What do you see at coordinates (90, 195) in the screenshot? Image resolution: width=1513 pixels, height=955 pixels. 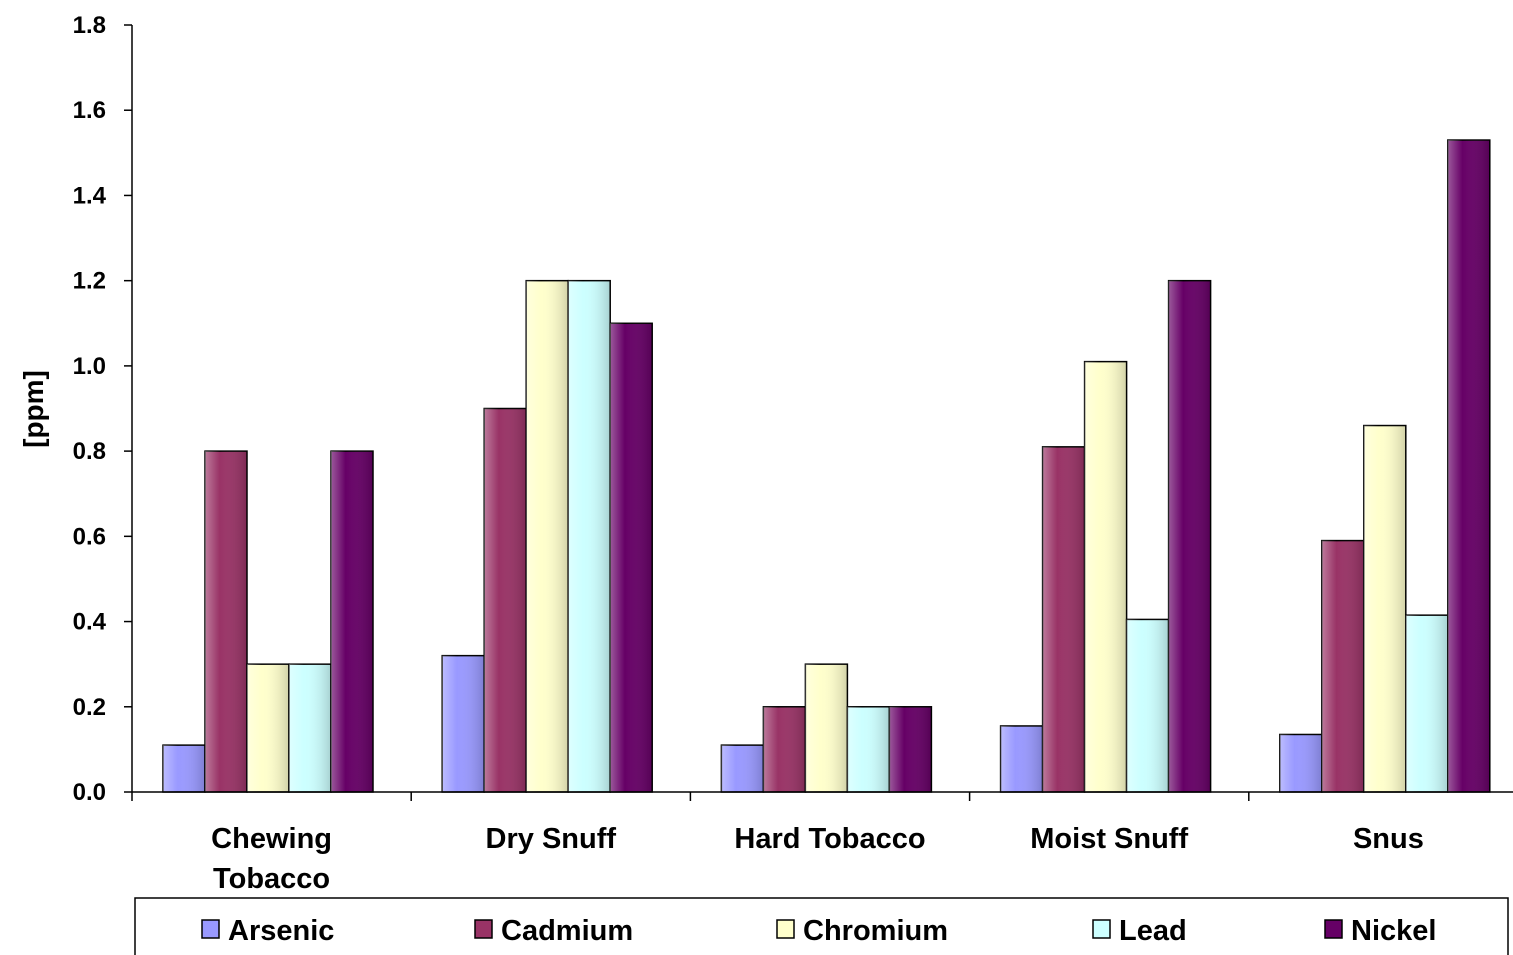 I see `y-tick-label: 1.4` at bounding box center [90, 195].